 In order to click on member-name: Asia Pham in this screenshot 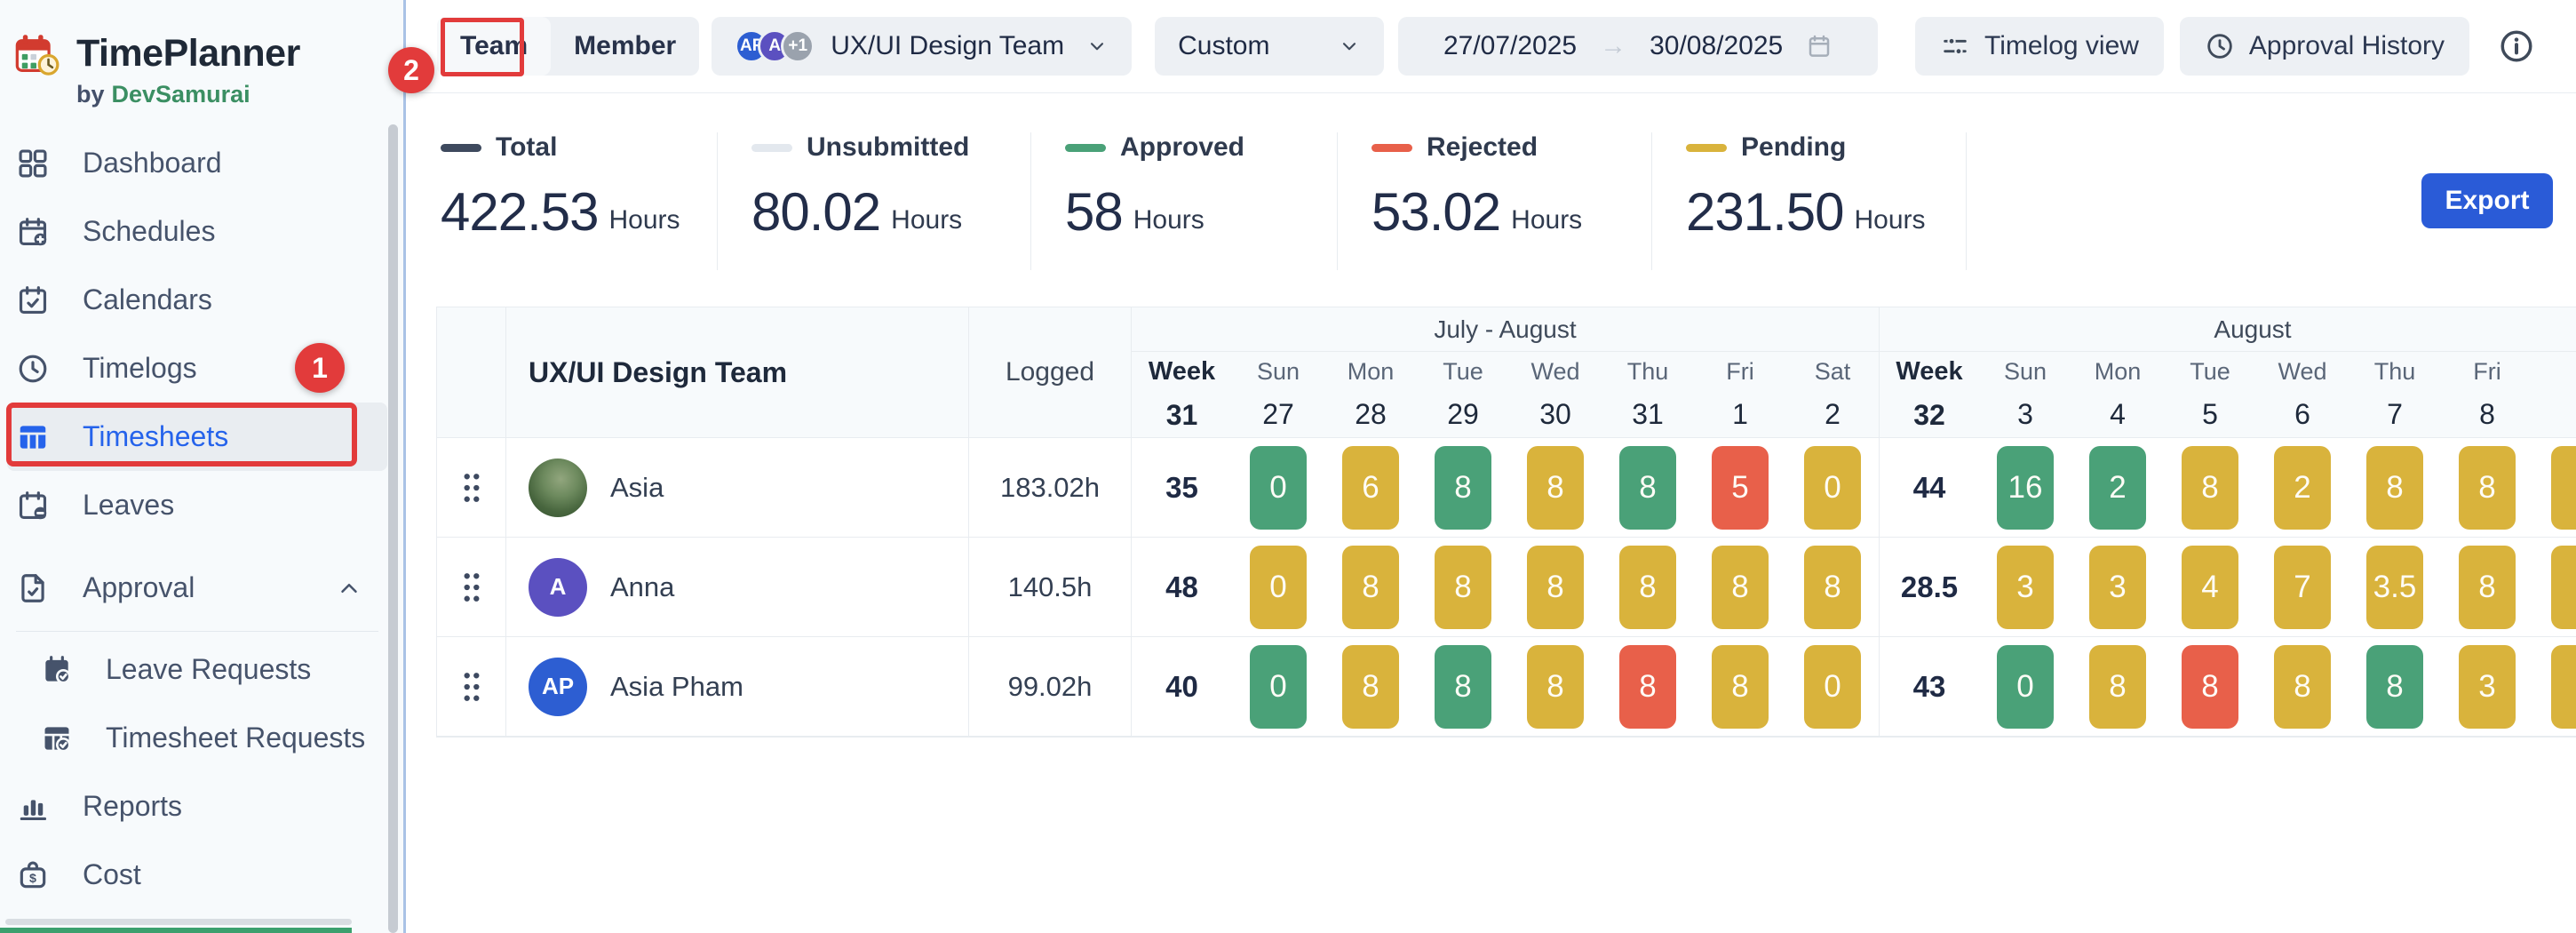, I will do `click(676, 686)`.